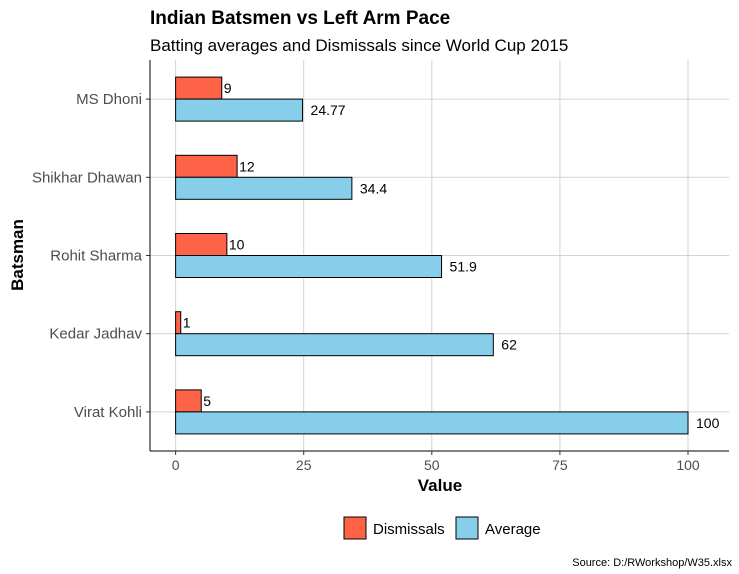 The height and width of the screenshot is (574, 739). Describe the element at coordinates (247, 166) in the screenshot. I see `data-label-dismissals-1: 12` at that location.